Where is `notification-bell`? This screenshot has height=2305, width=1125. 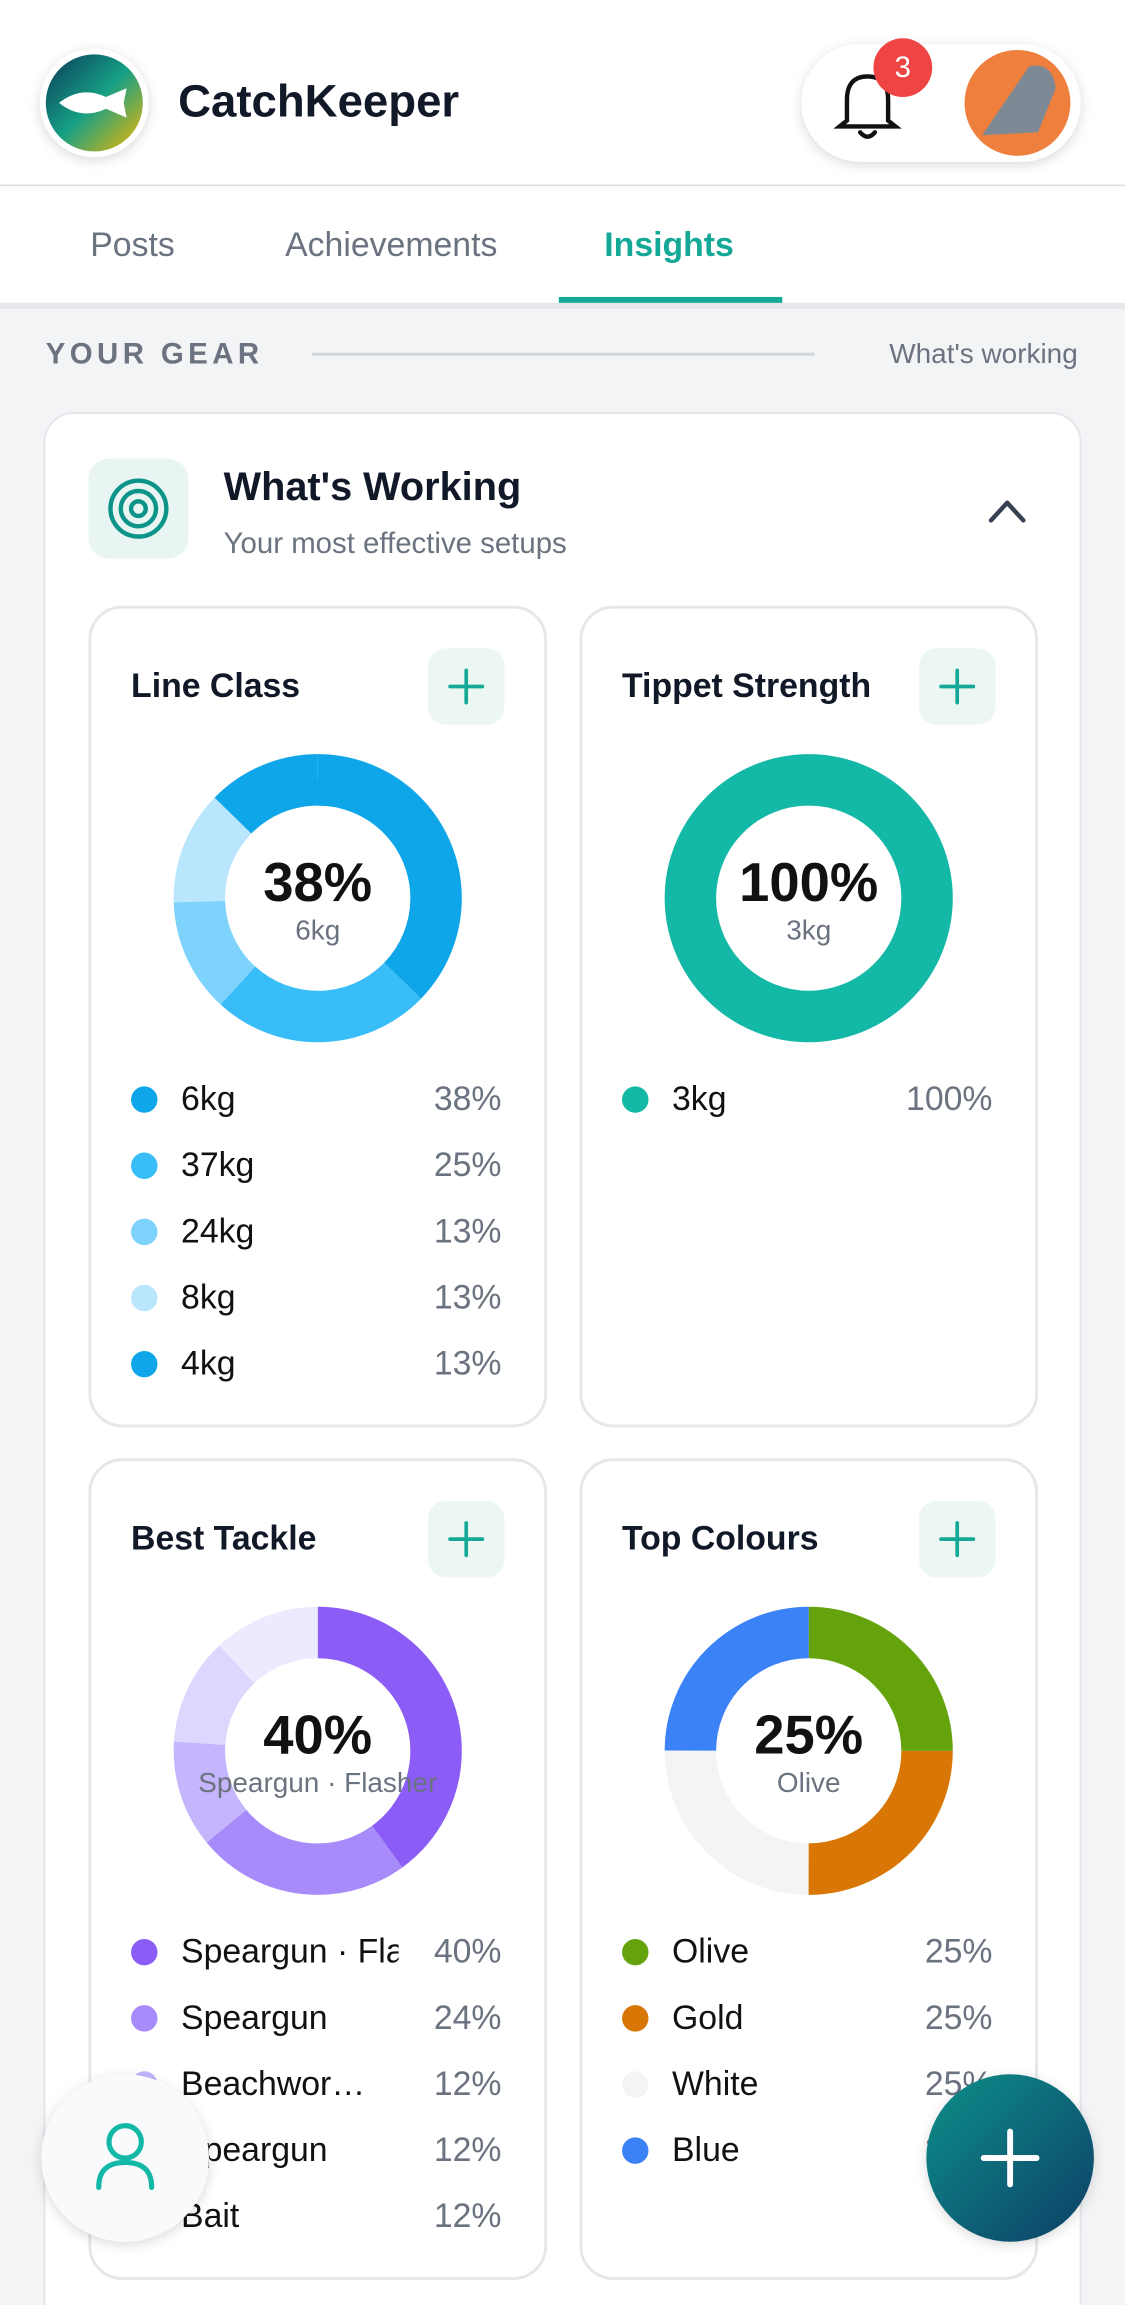
notification-bell is located at coordinates (867, 106).